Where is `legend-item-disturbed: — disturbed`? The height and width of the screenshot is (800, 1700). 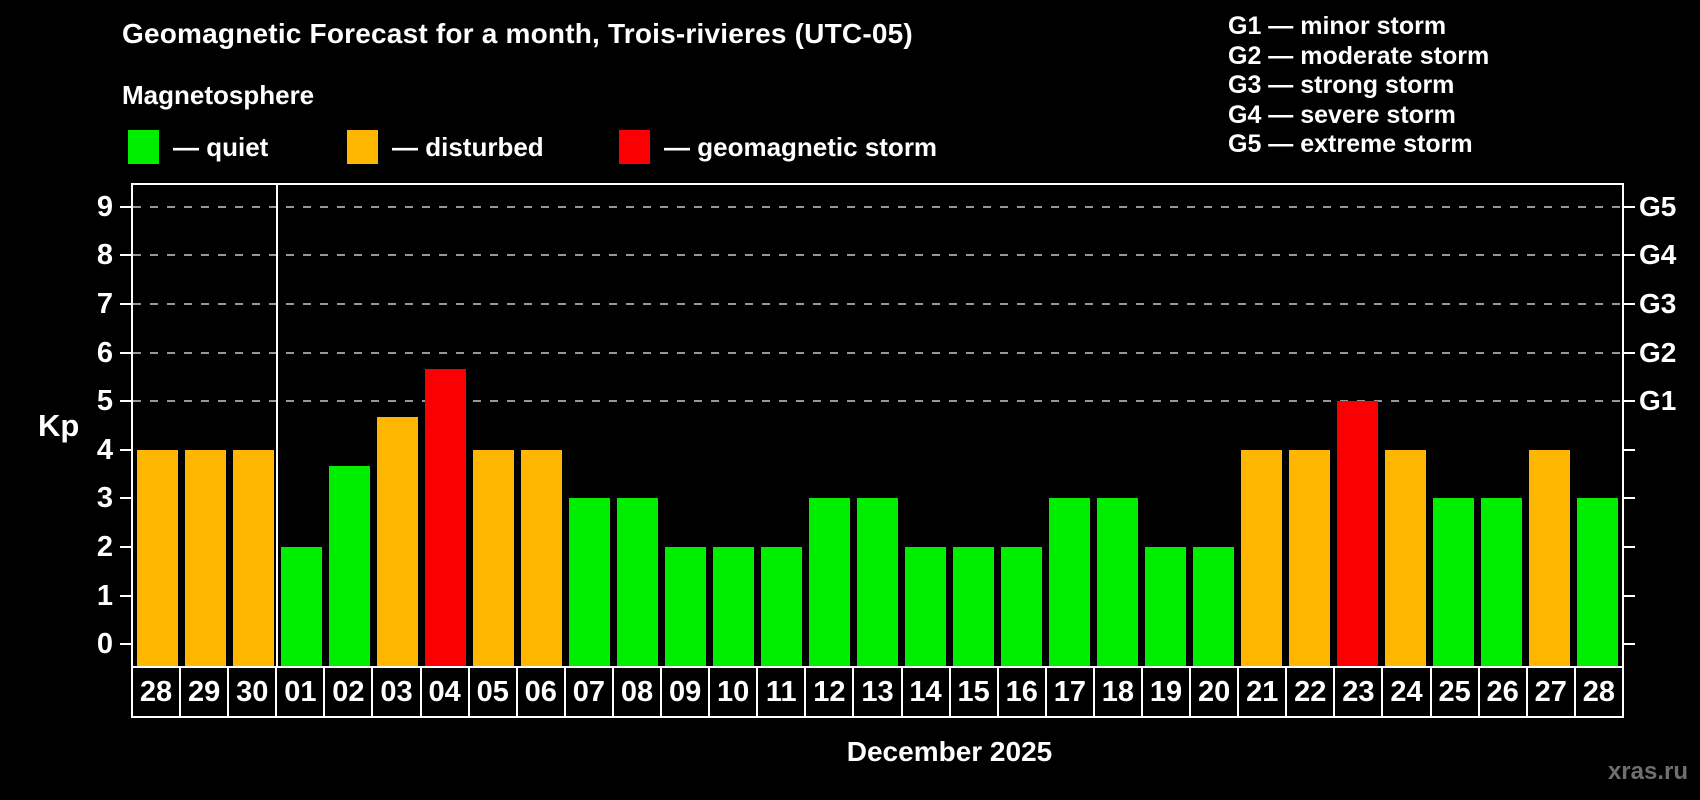 legend-item-disturbed: — disturbed is located at coordinates (445, 147).